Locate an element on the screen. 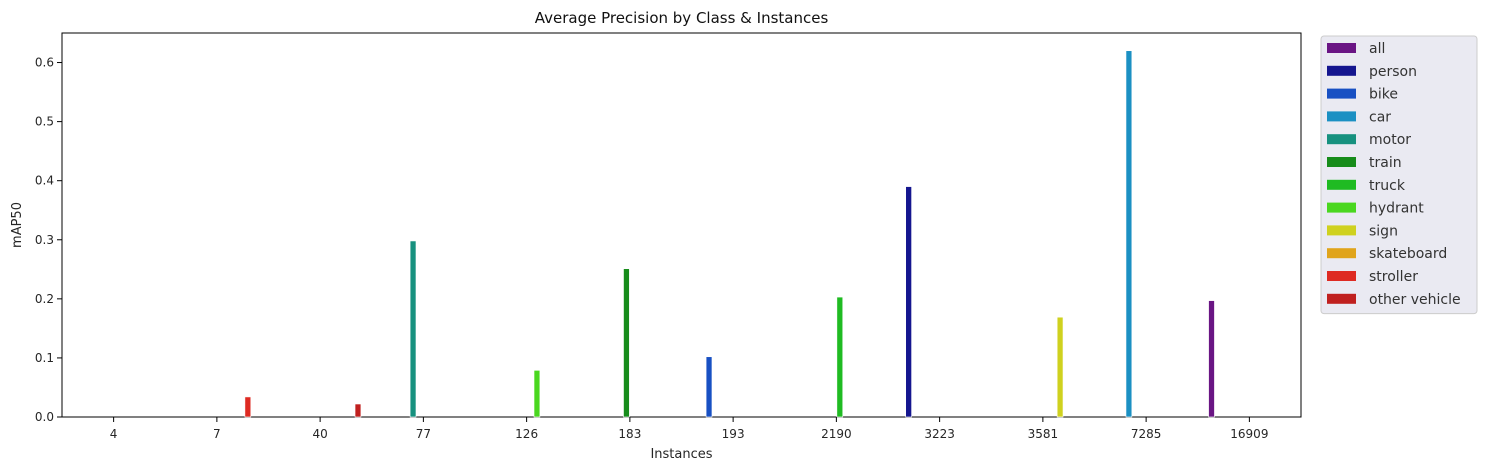 The width and height of the screenshot is (1486, 470). bar-train is located at coordinates (626, 343).